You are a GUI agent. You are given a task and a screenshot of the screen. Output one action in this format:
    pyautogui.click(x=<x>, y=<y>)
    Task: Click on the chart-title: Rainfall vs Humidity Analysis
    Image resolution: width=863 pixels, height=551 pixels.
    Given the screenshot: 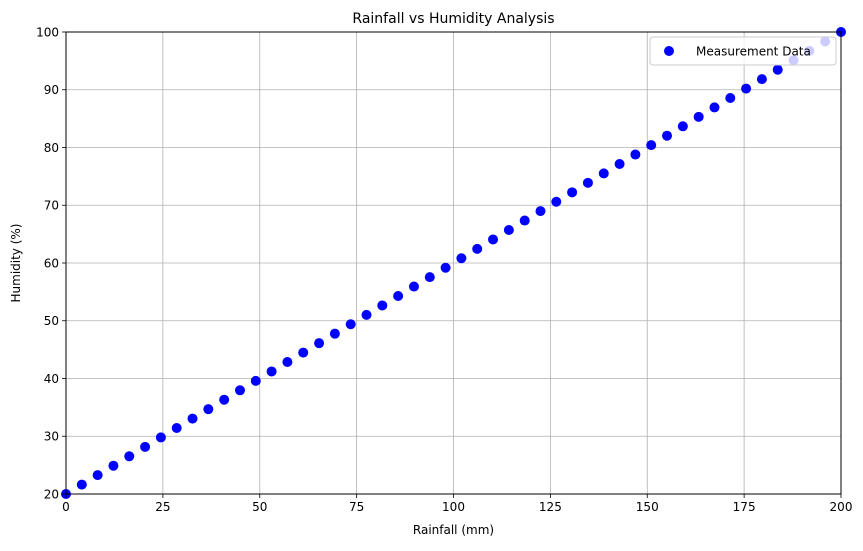 What is the action you would take?
    pyautogui.click(x=453, y=19)
    